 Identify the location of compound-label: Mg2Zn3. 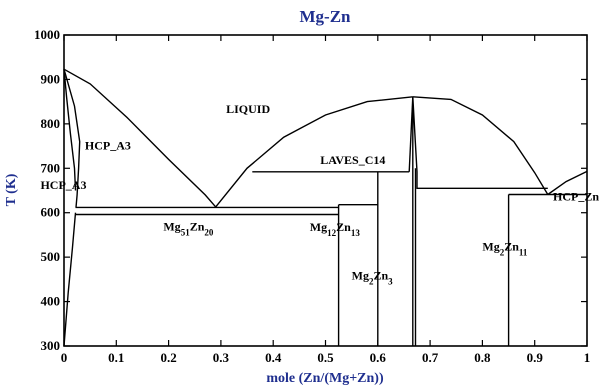
(373, 277).